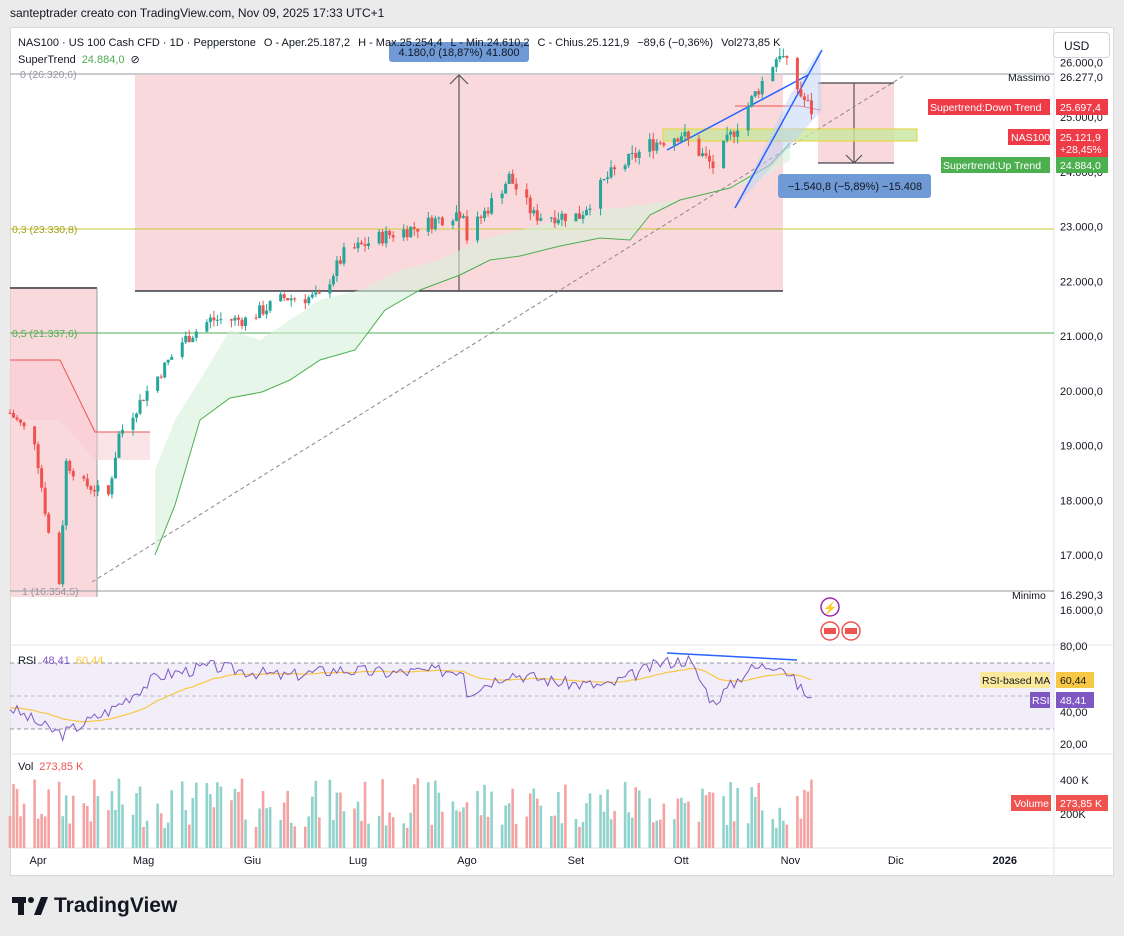 This screenshot has height=936, width=1124. Describe the element at coordinates (1080, 138) in the screenshot. I see `symbol-tag-value: 25.121,9` at that location.